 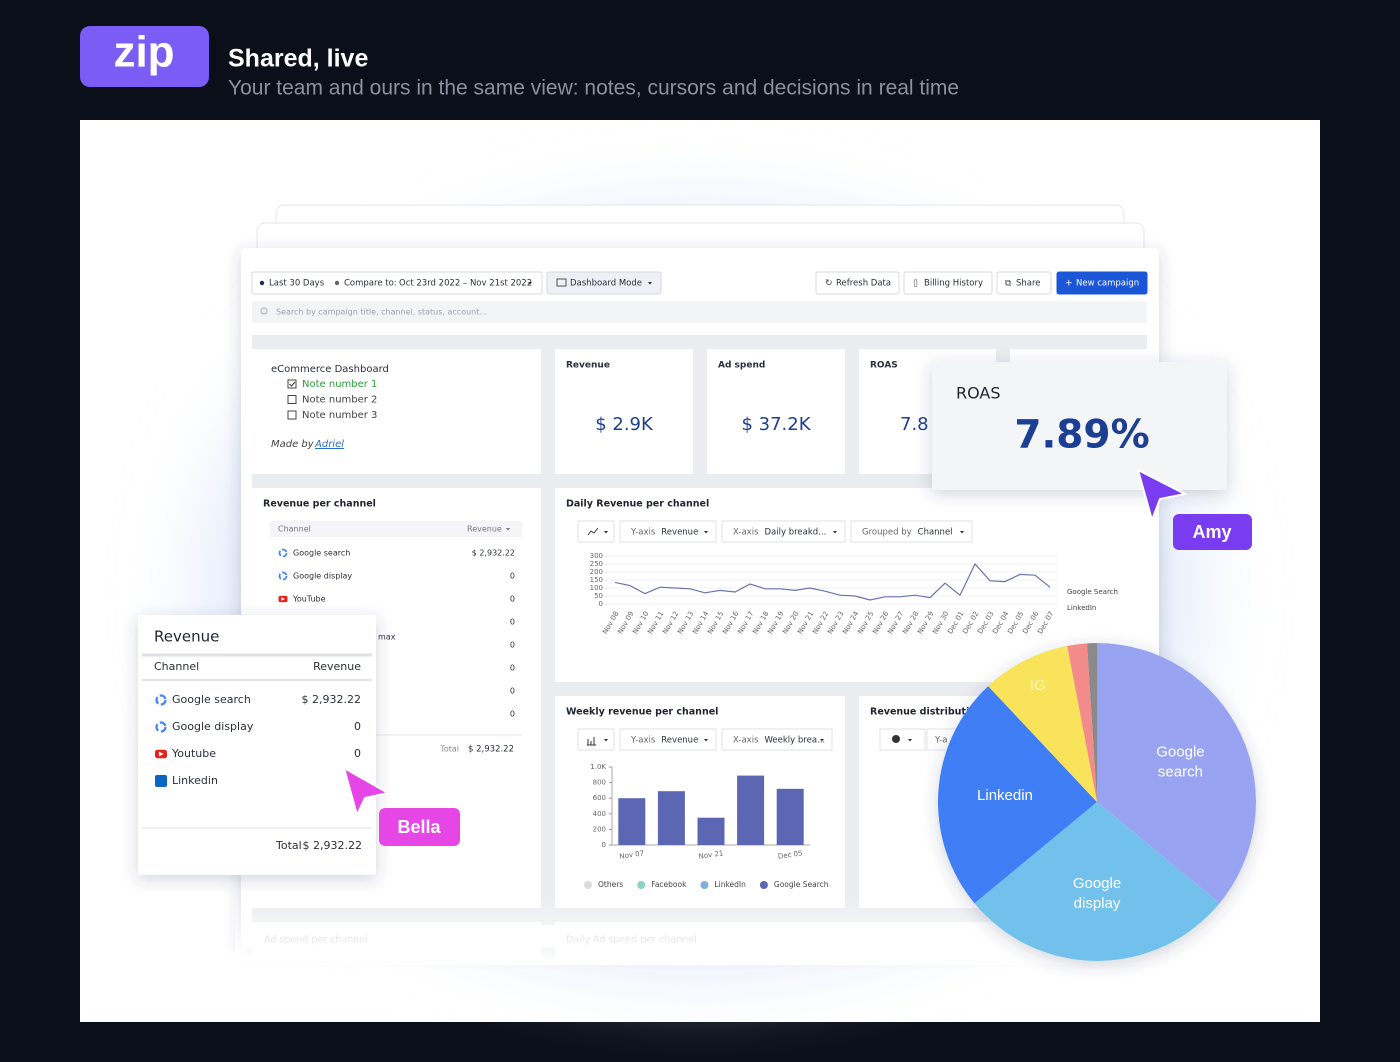 What do you see at coordinates (741, 366) in the screenshot?
I see `kpi-label: Ad spend` at bounding box center [741, 366].